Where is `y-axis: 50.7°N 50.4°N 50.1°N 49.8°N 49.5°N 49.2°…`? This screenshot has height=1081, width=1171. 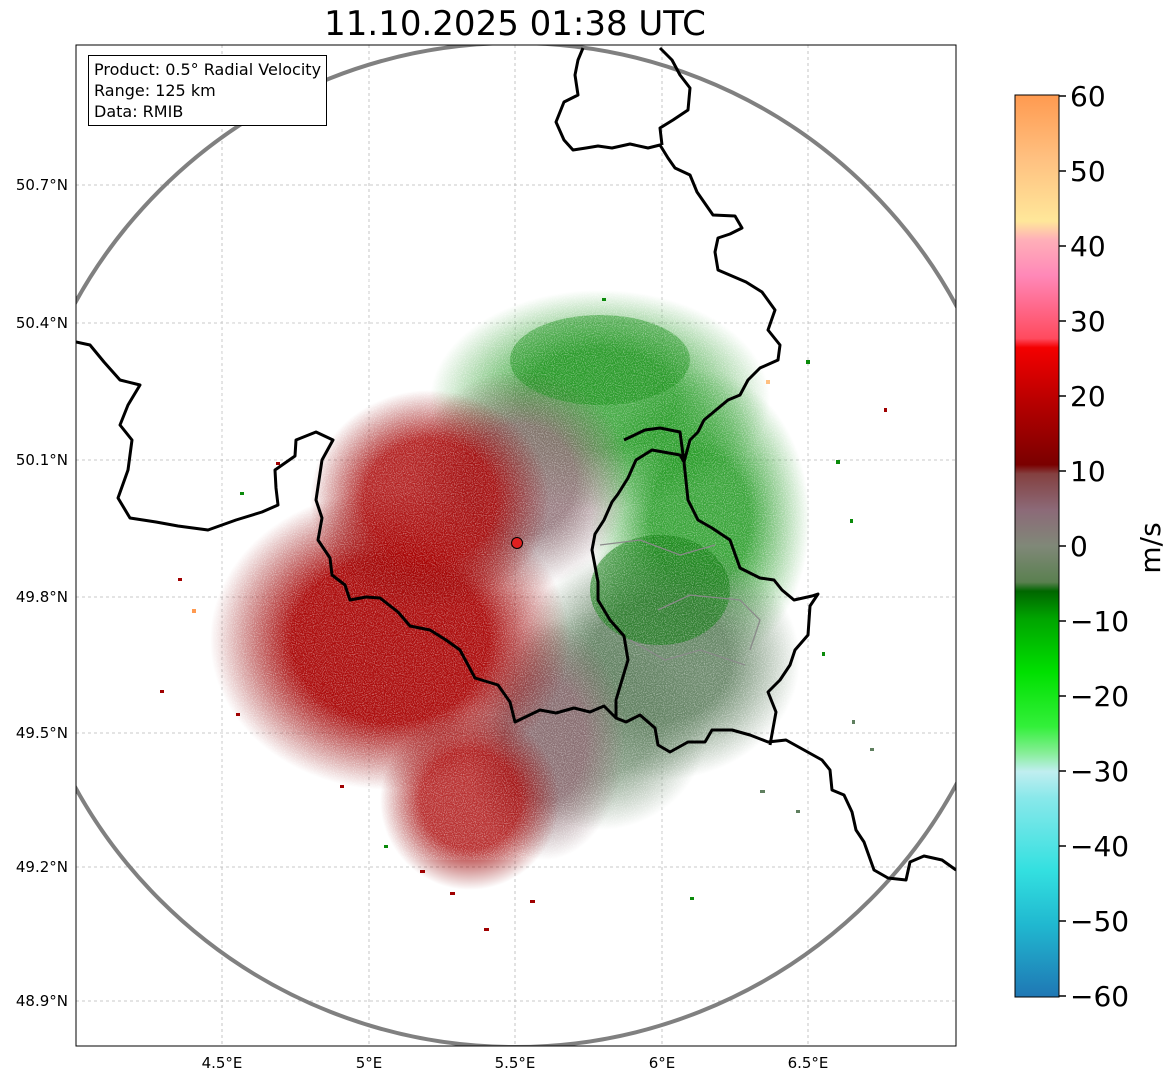
y-axis: 50.7°N 50.4°N 50.1°N 49.8°N 49.5°N 49.2°… is located at coordinates (42, 593).